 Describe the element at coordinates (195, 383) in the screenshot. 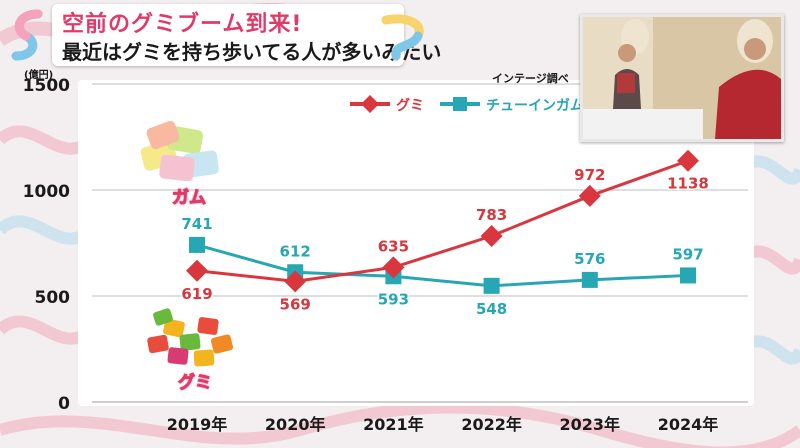

I see `gummy-photo-label: グミ` at that location.